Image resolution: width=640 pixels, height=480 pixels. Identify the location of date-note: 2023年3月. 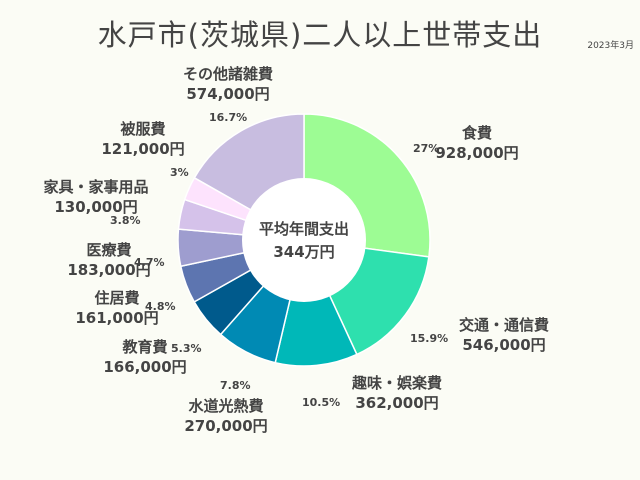
(610, 46).